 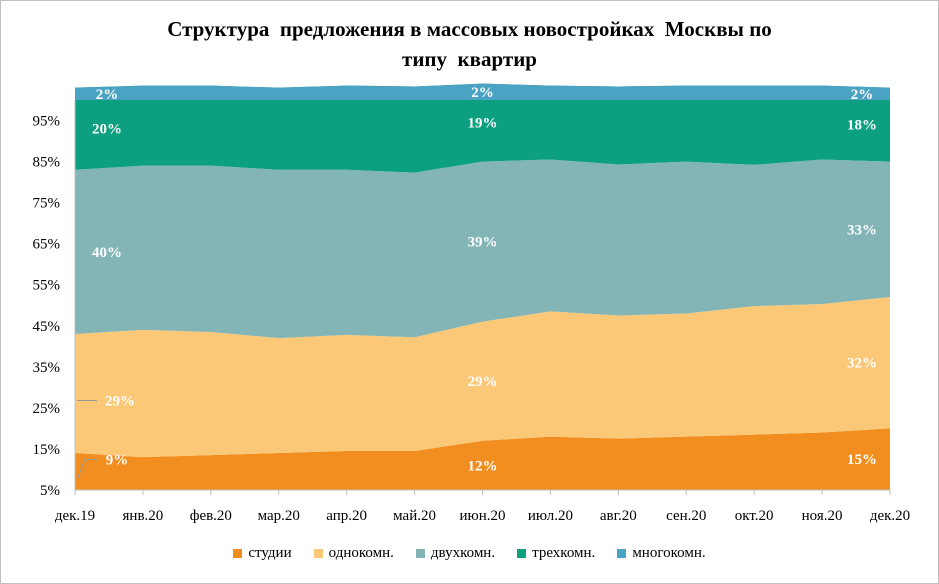 I want to click on area-трехкомн., so click(x=482, y=128).